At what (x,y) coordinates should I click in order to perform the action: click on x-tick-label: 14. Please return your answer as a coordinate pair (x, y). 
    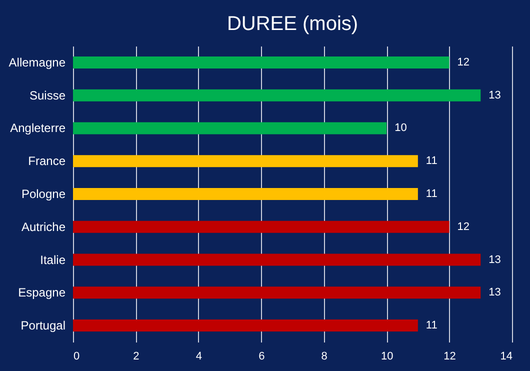
    Looking at the image, I should click on (506, 356).